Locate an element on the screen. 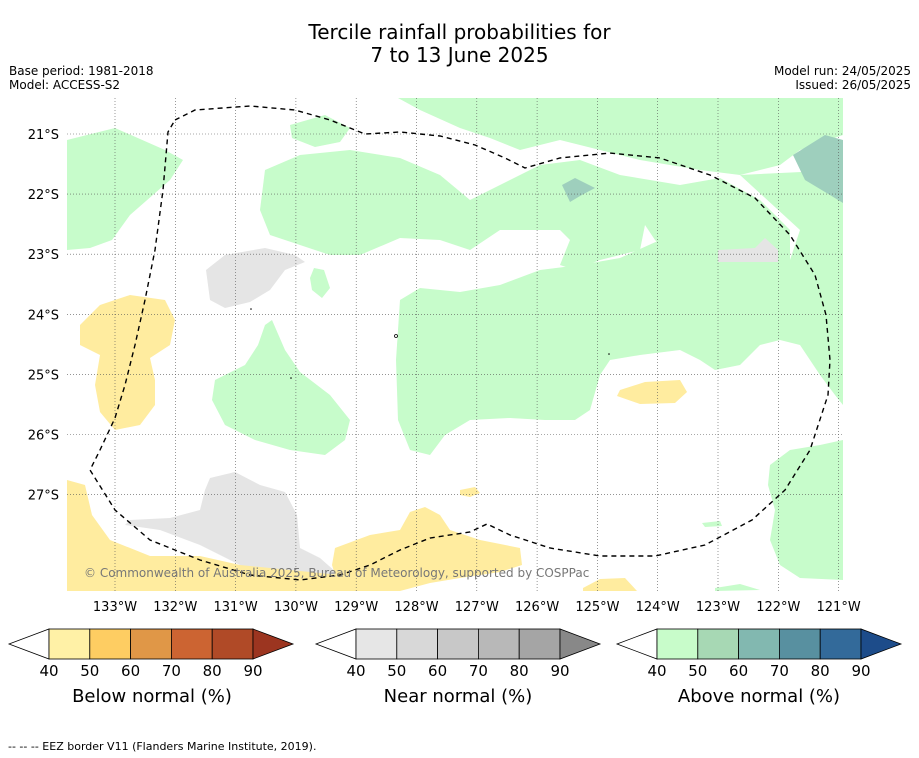 The width and height of the screenshot is (919, 758). issued-date: Issued: 26/05/2025 is located at coordinates (853, 85).